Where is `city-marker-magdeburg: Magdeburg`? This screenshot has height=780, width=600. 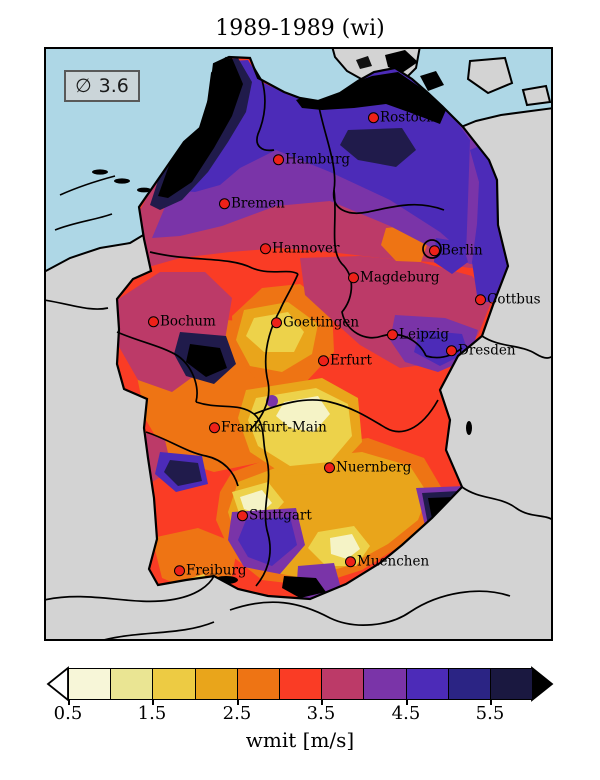 city-marker-magdeburg: Magdeburg is located at coordinates (394, 278).